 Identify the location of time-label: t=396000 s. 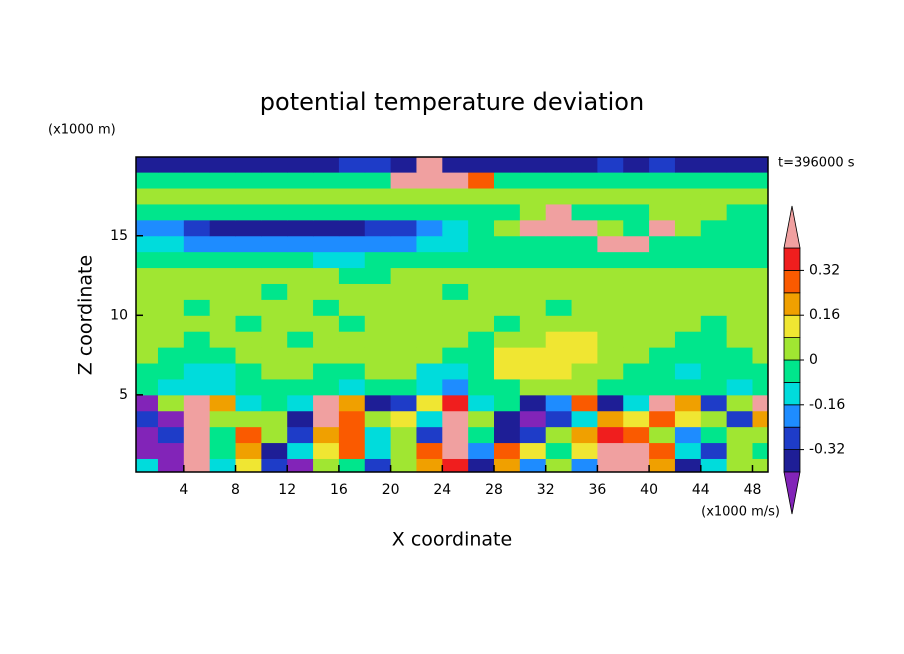
(816, 163).